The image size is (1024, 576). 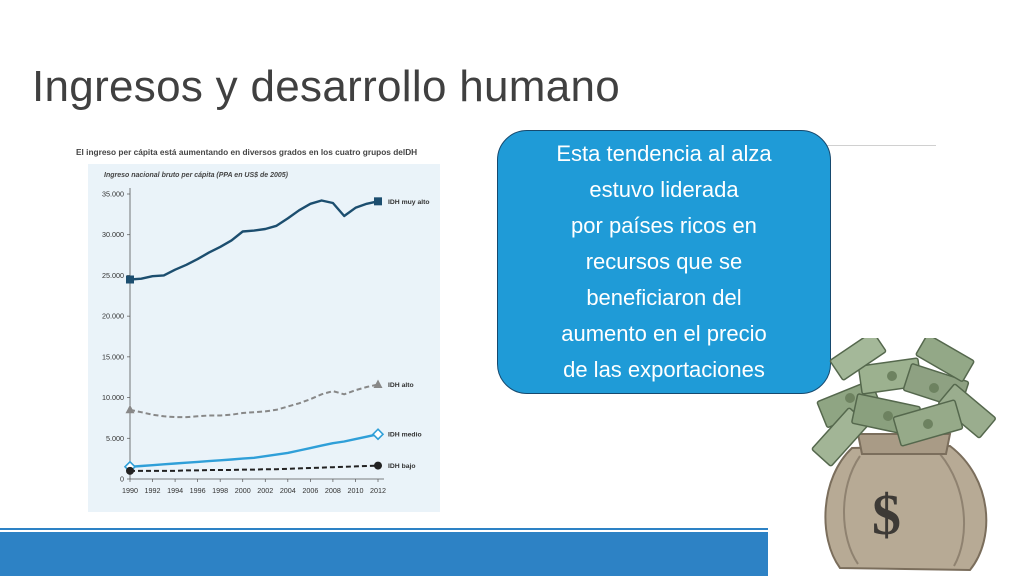 I want to click on x-tick-label: 2012, so click(x=378, y=490).